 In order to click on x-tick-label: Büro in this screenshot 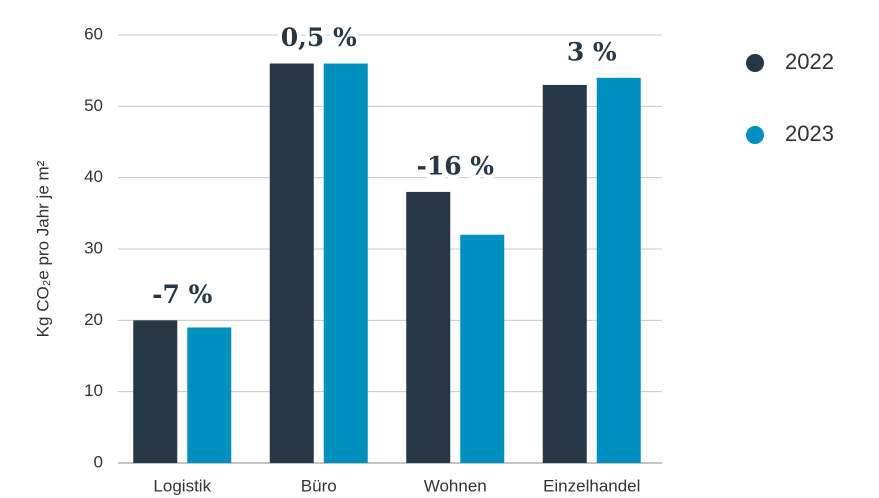, I will do `click(319, 485)`.